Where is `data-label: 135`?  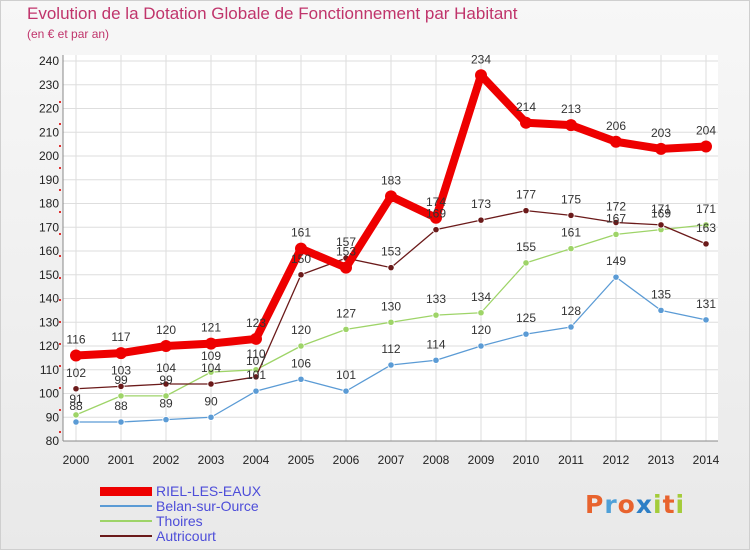
data-label: 135 is located at coordinates (661, 294).